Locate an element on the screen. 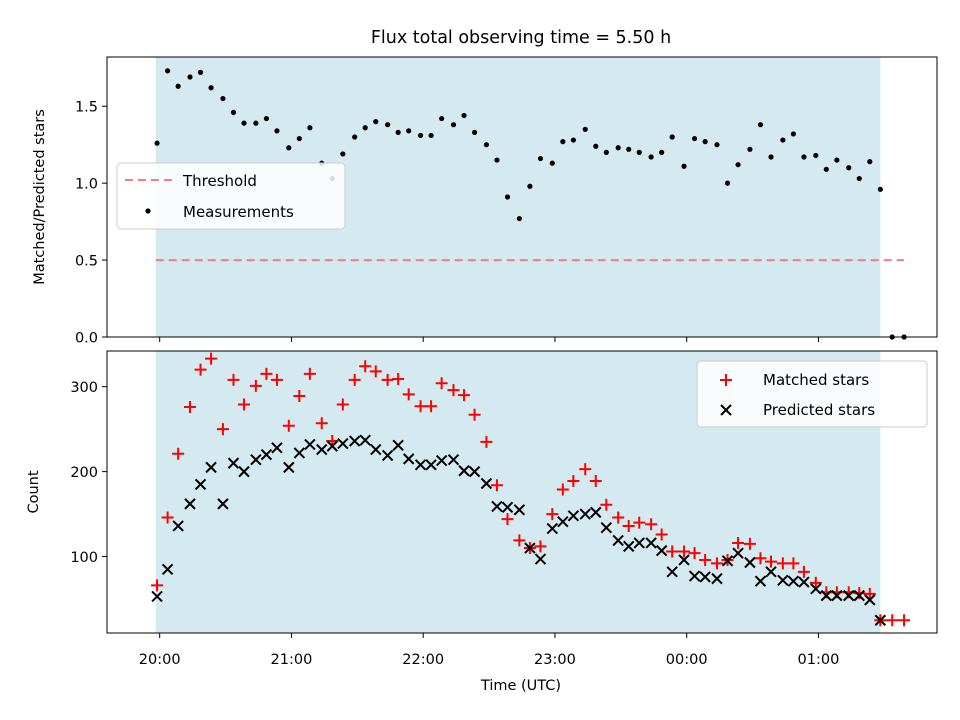  y-tick-label: 0.0 is located at coordinates (86, 339).